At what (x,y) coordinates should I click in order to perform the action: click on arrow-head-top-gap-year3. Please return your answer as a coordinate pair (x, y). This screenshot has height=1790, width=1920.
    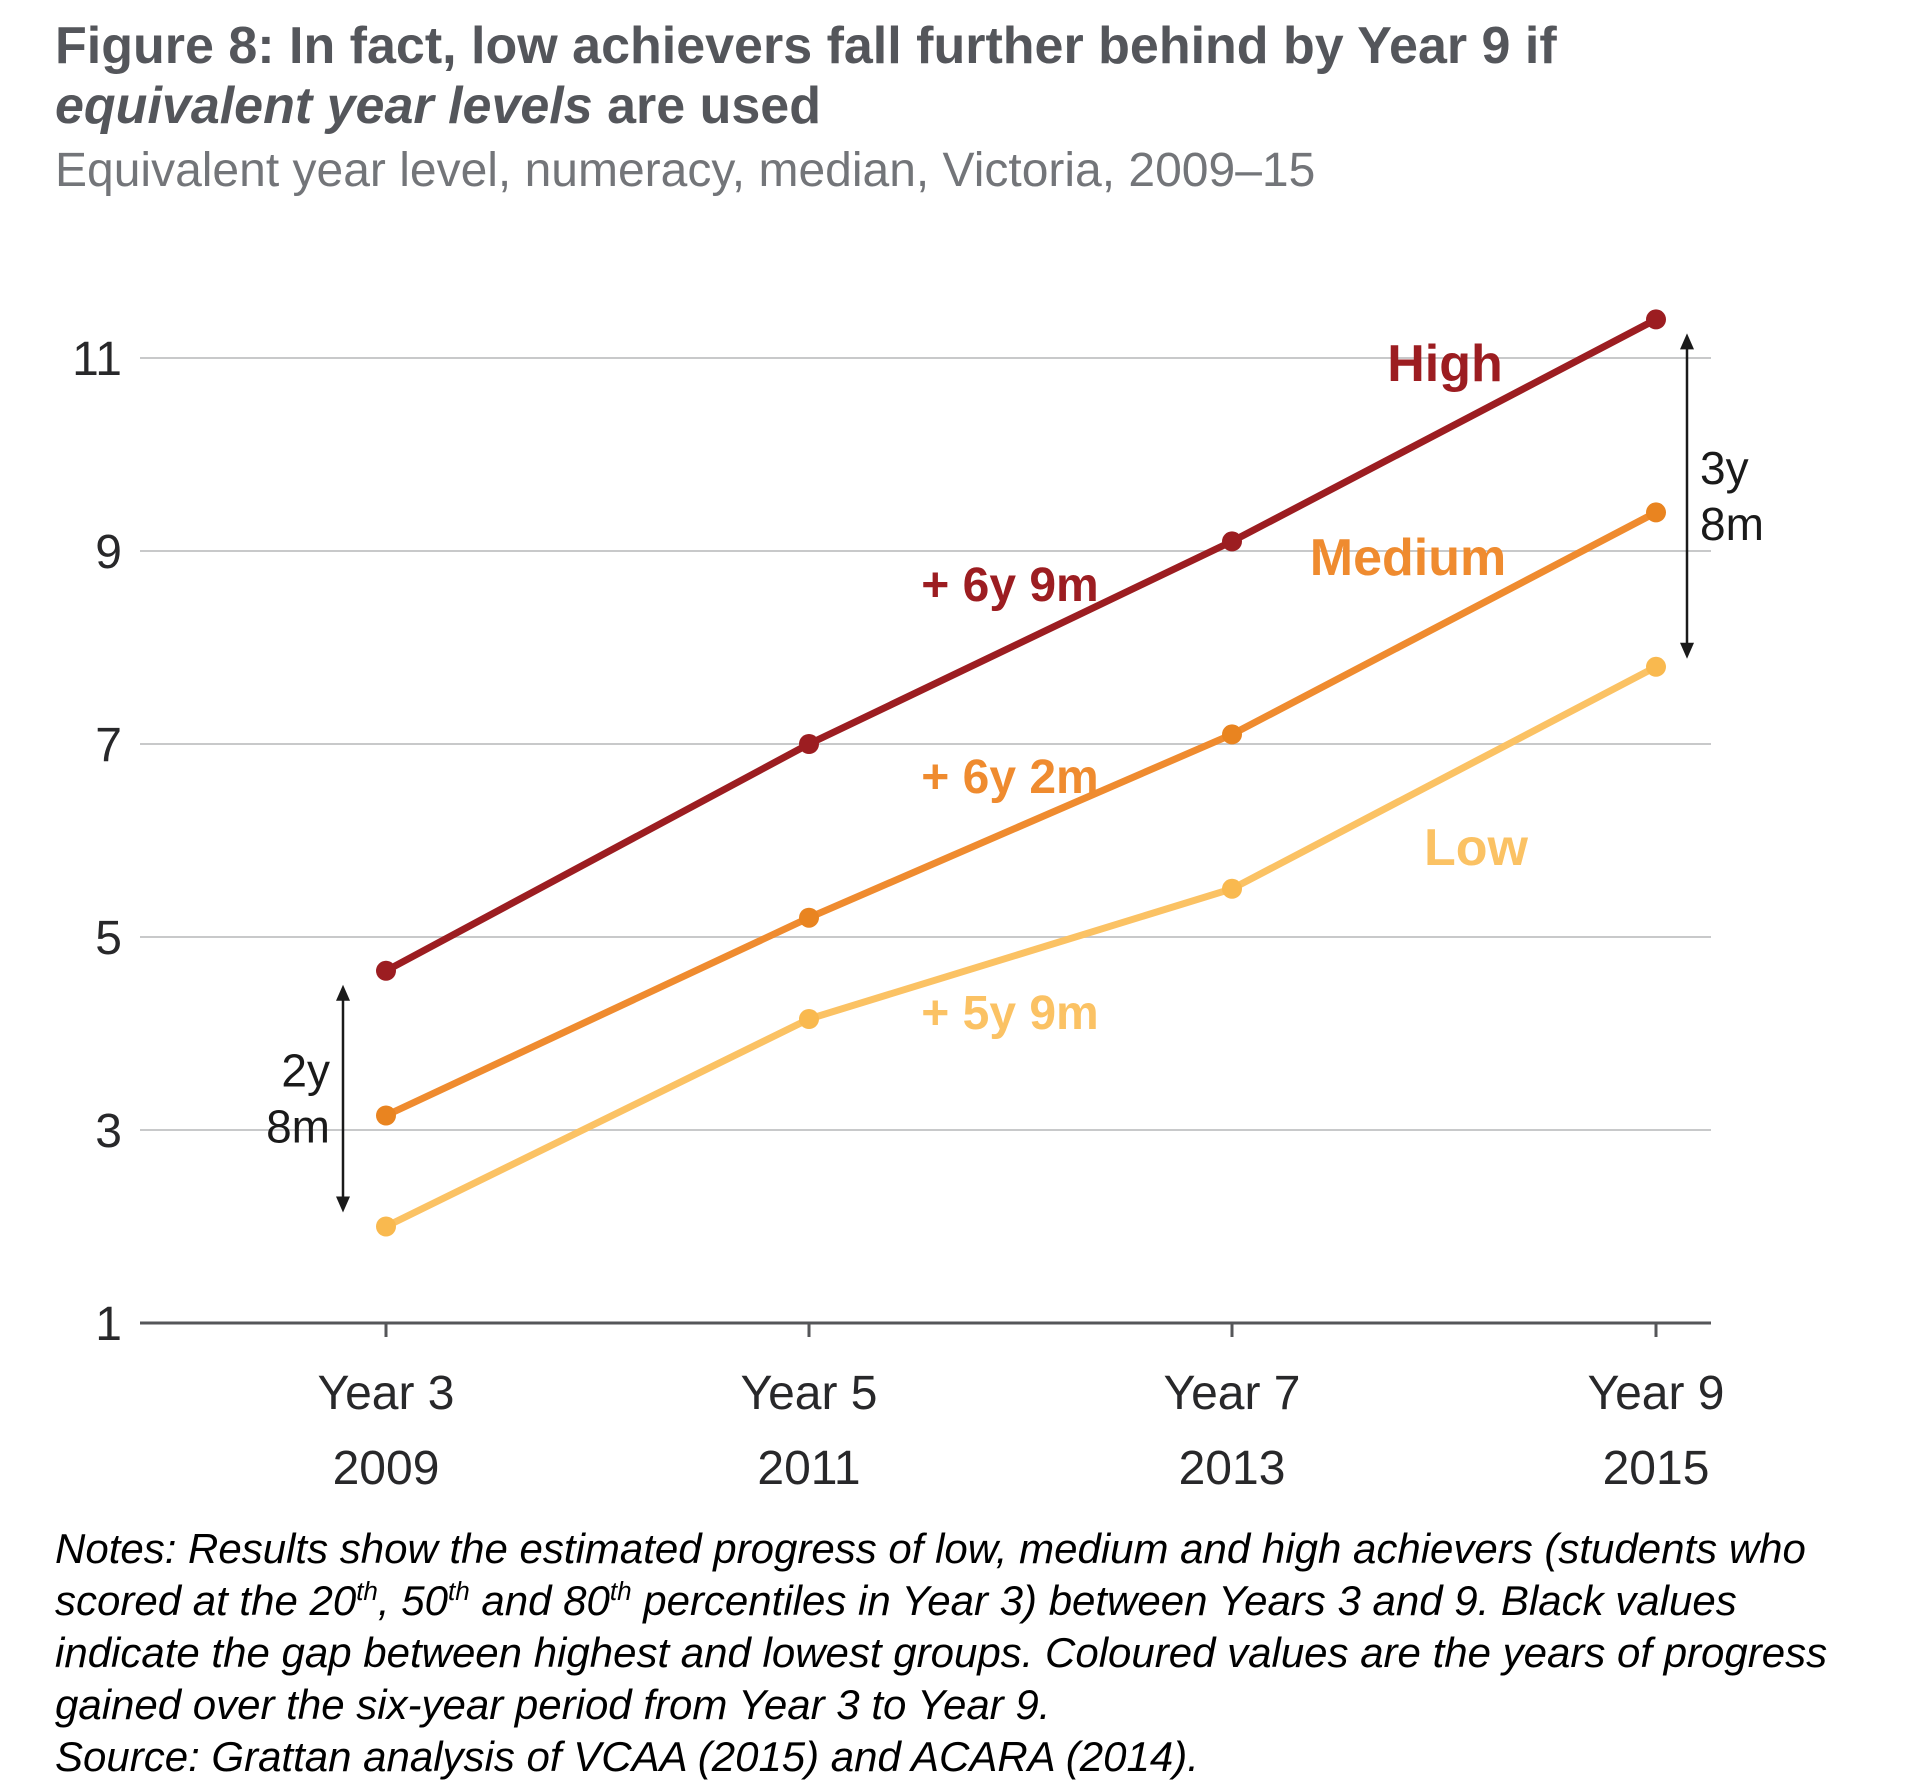
    Looking at the image, I should click on (343, 992).